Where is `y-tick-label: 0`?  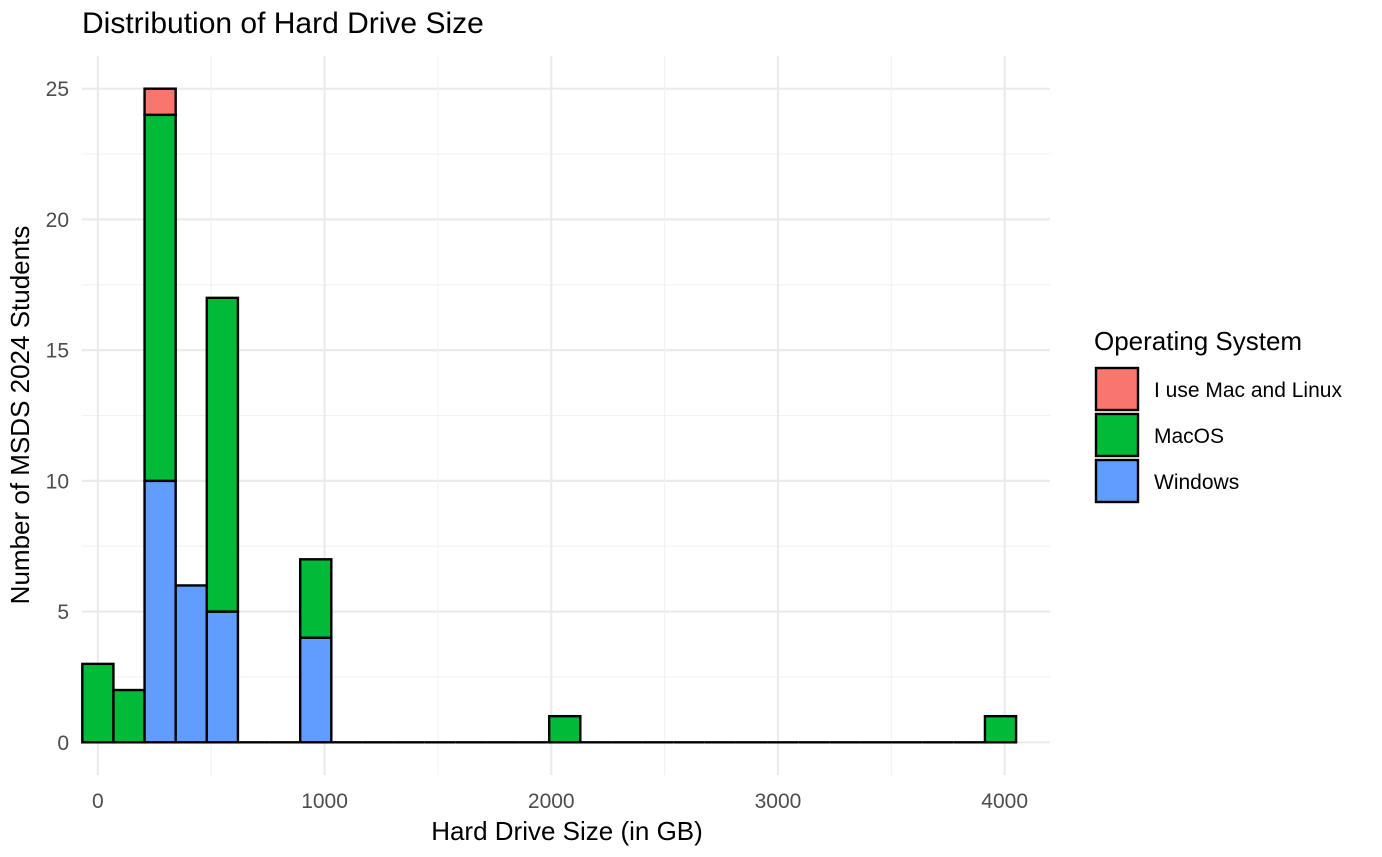 y-tick-label: 0 is located at coordinates (63, 743).